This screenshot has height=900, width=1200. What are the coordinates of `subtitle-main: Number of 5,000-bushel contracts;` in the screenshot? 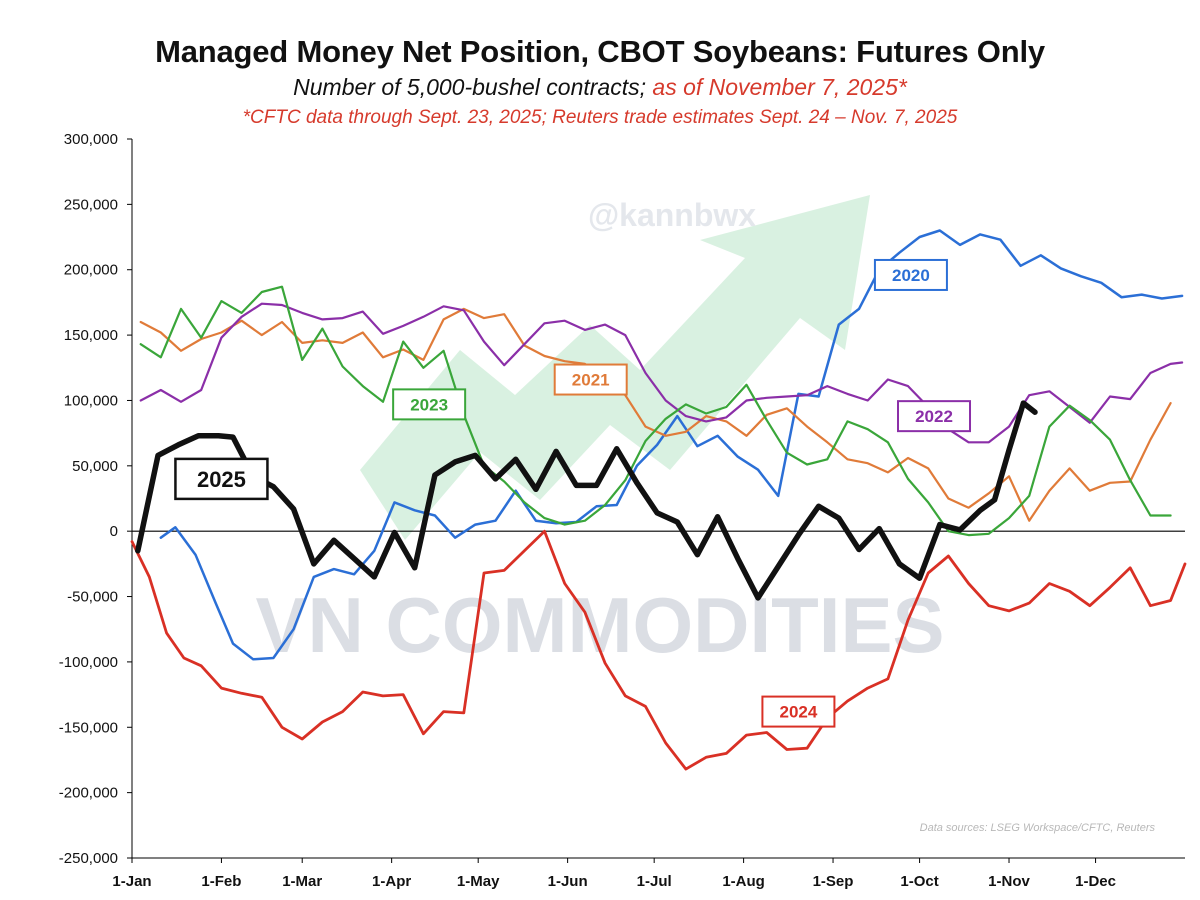 It's located at (470, 87).